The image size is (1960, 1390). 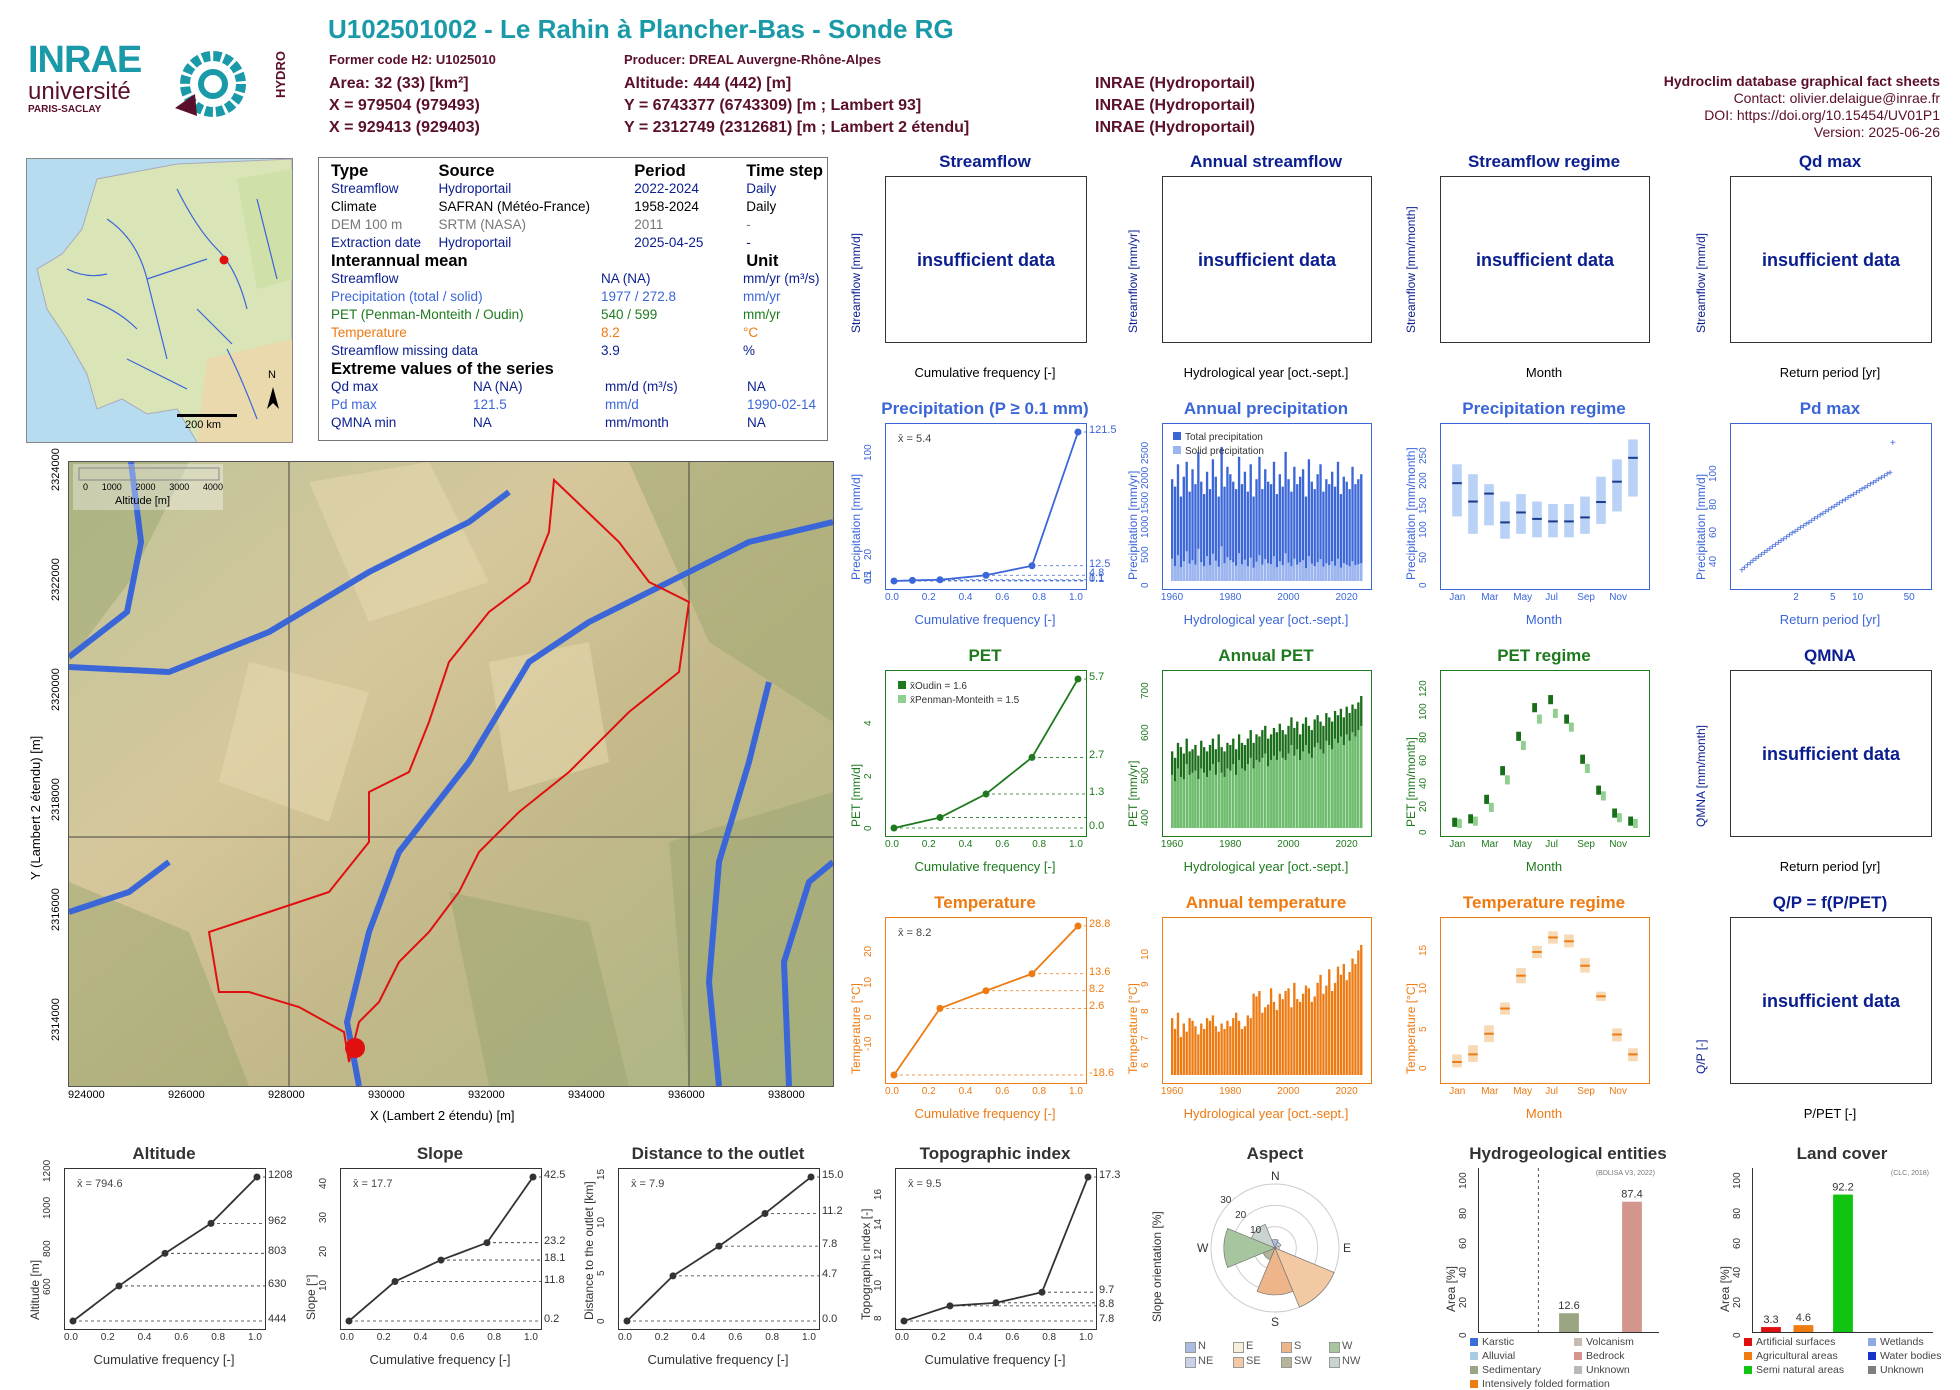 I want to click on x-tick: 0.4, so click(x=965, y=1091).